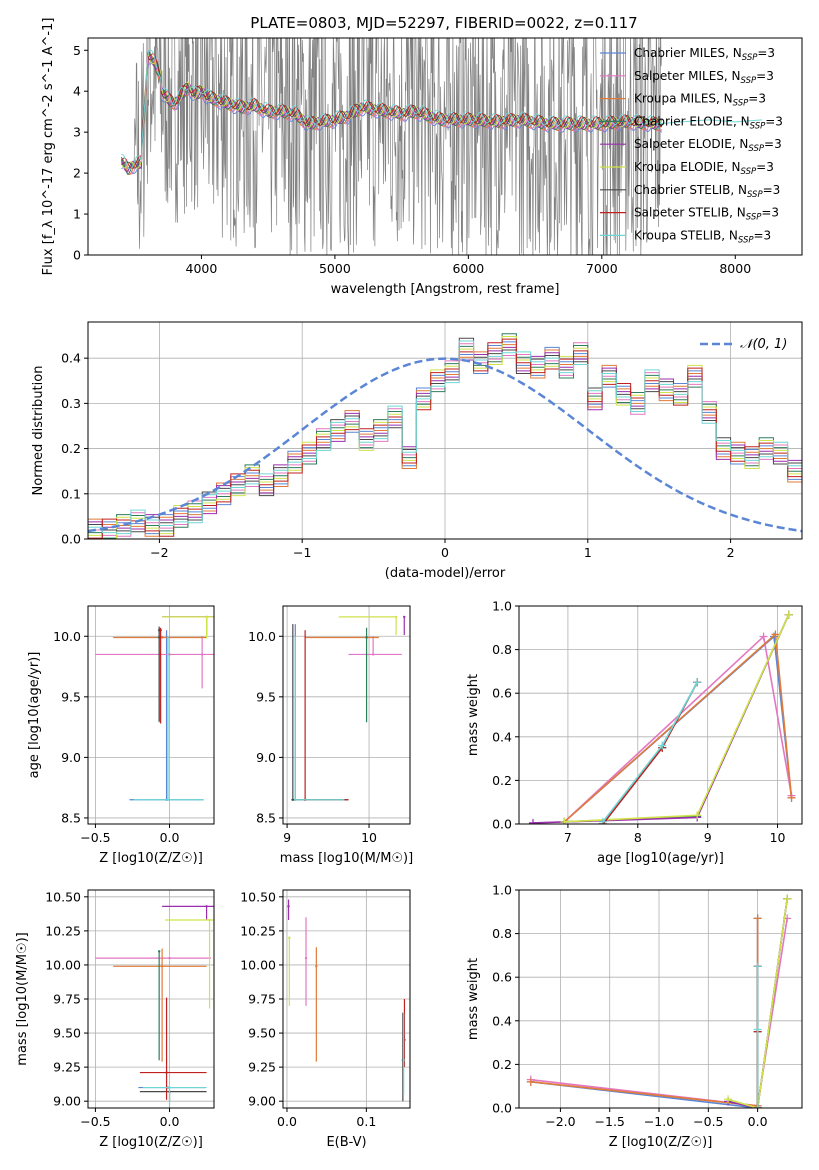 This screenshot has height=1170, width=819. I want to click on y-tick-label: 5, so click(77, 50).